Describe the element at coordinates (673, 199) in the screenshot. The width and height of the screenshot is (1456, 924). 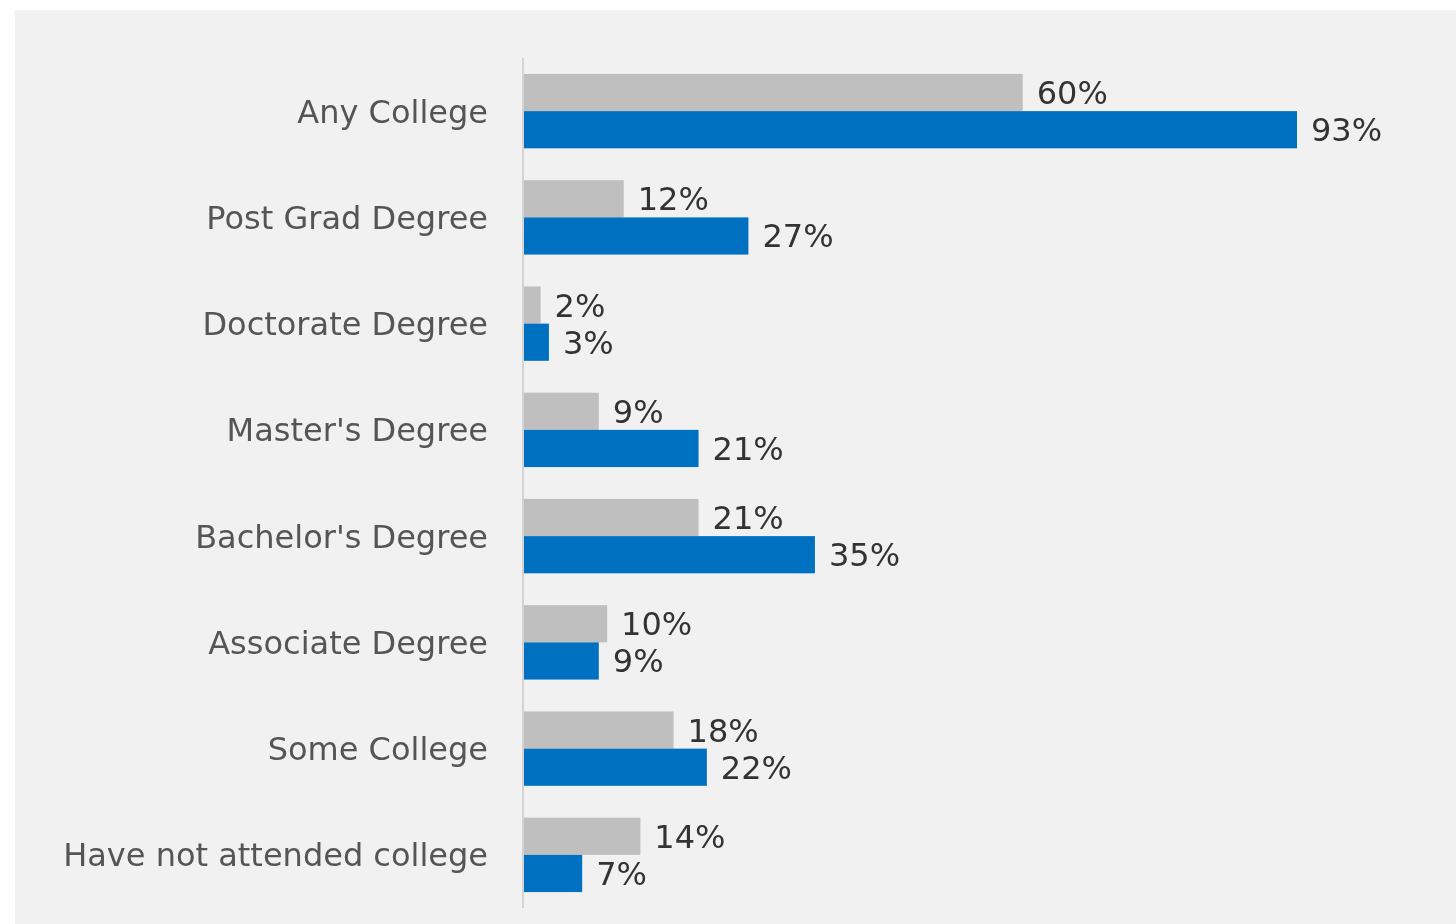
I see `data-label: 12%` at that location.